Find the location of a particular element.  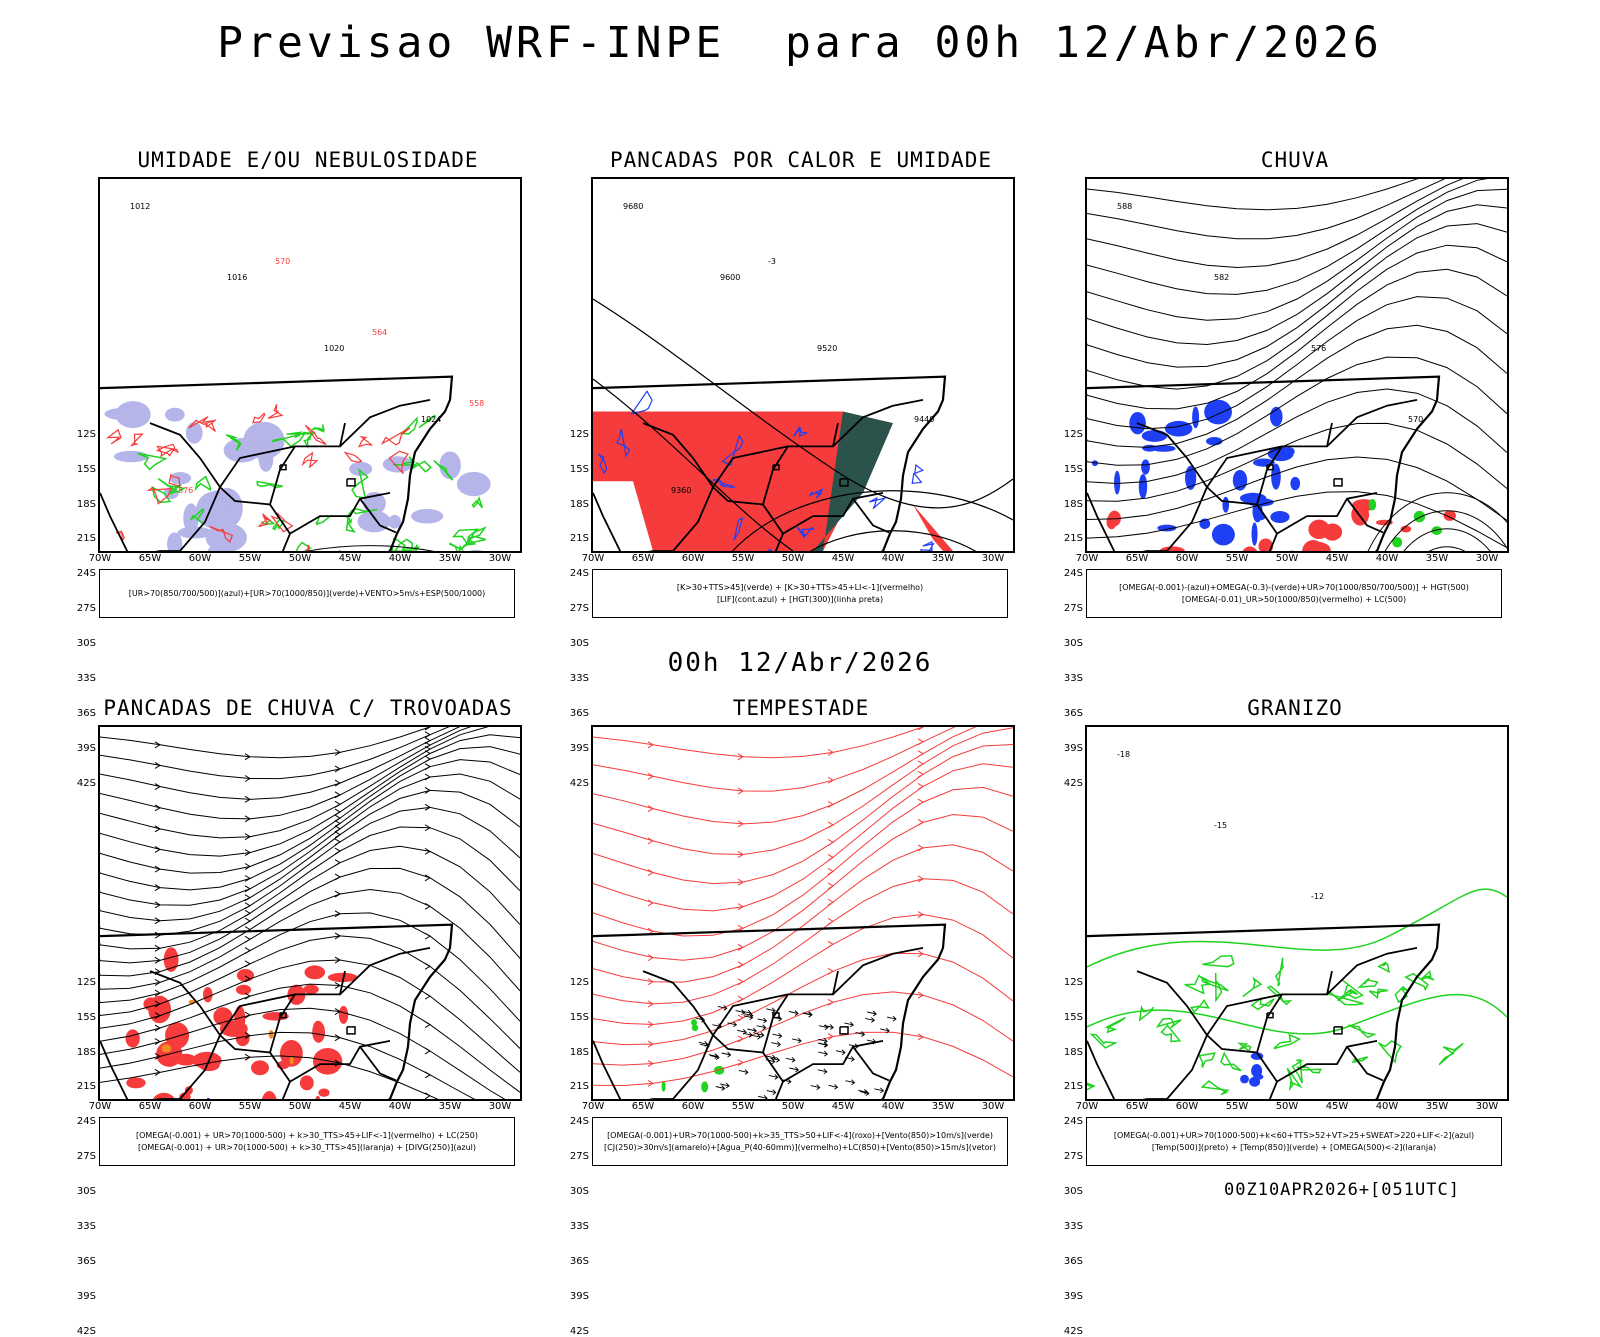

lon-tick-label: 60W is located at coordinates (693, 558).